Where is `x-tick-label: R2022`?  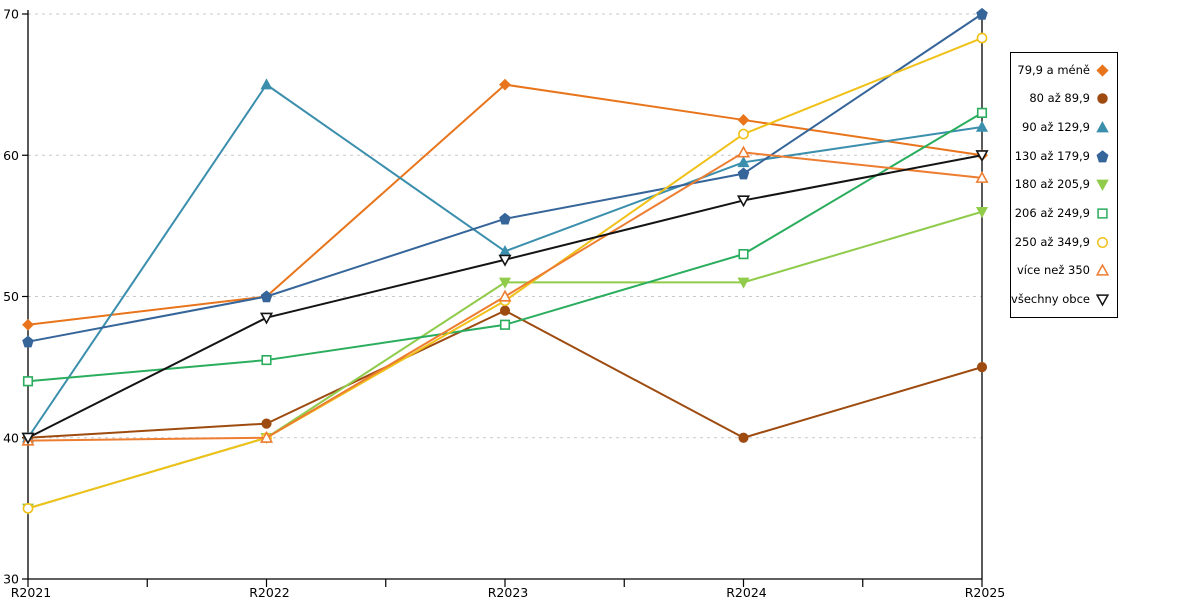
x-tick-label: R2022 is located at coordinates (269, 592).